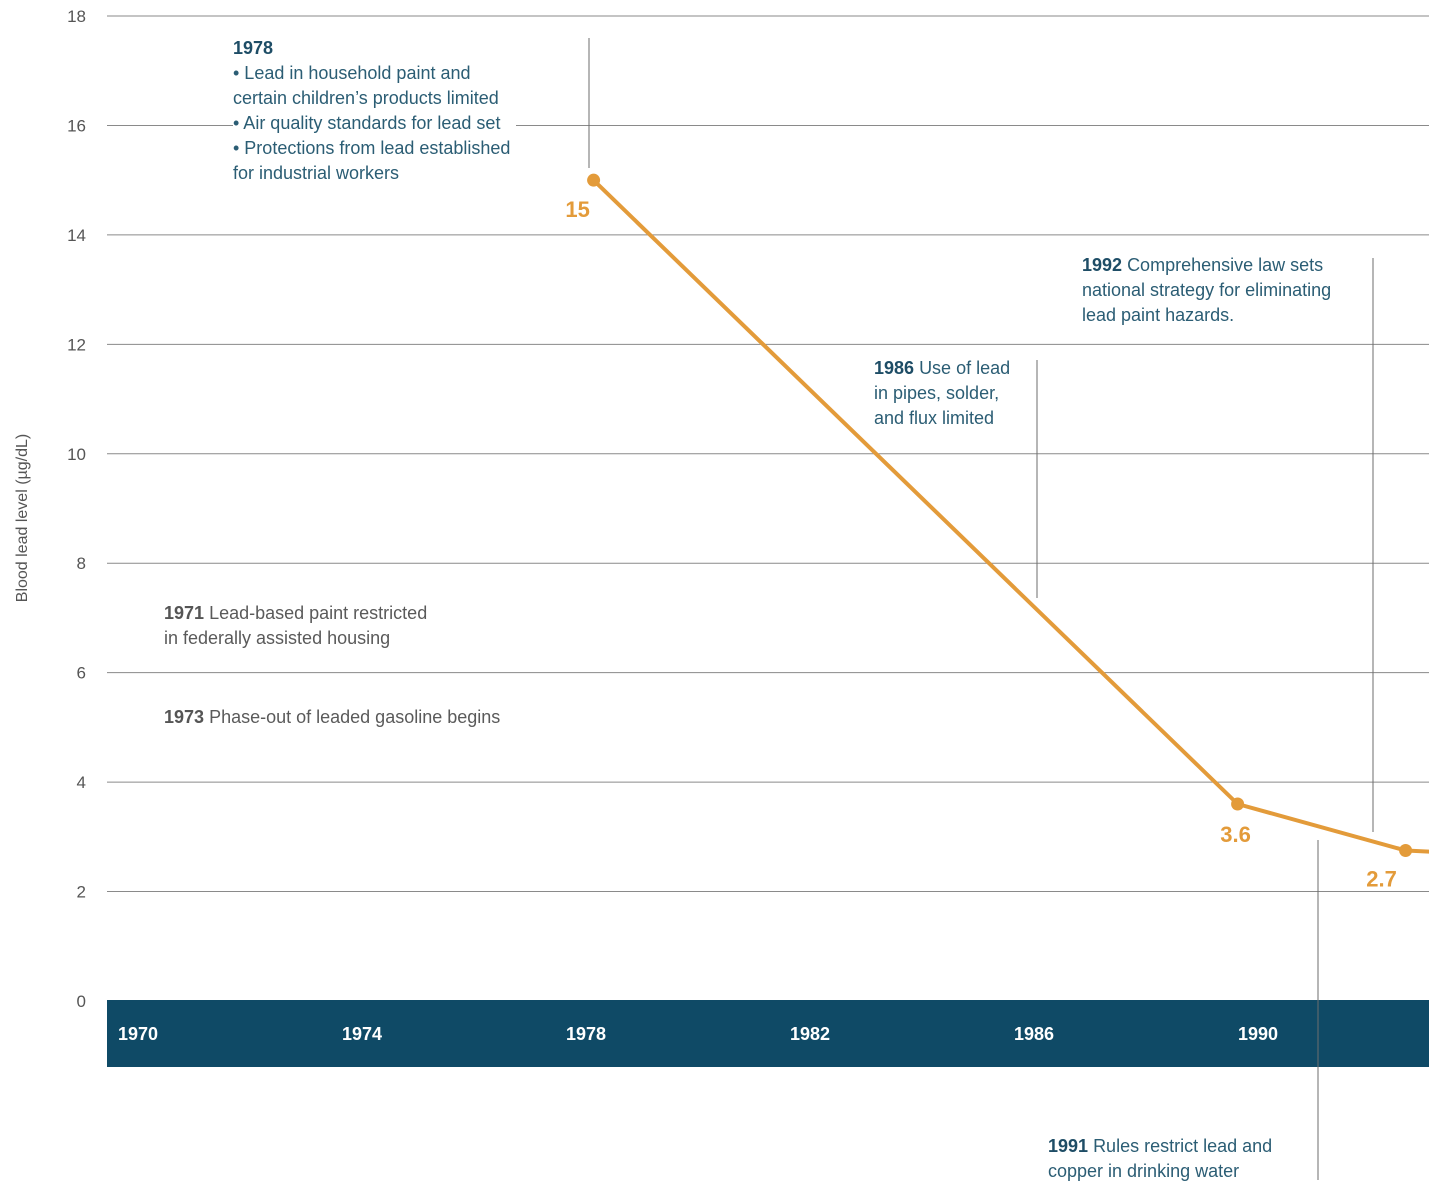  What do you see at coordinates (1034, 1034) in the screenshot?
I see `x-tick-label: 1986` at bounding box center [1034, 1034].